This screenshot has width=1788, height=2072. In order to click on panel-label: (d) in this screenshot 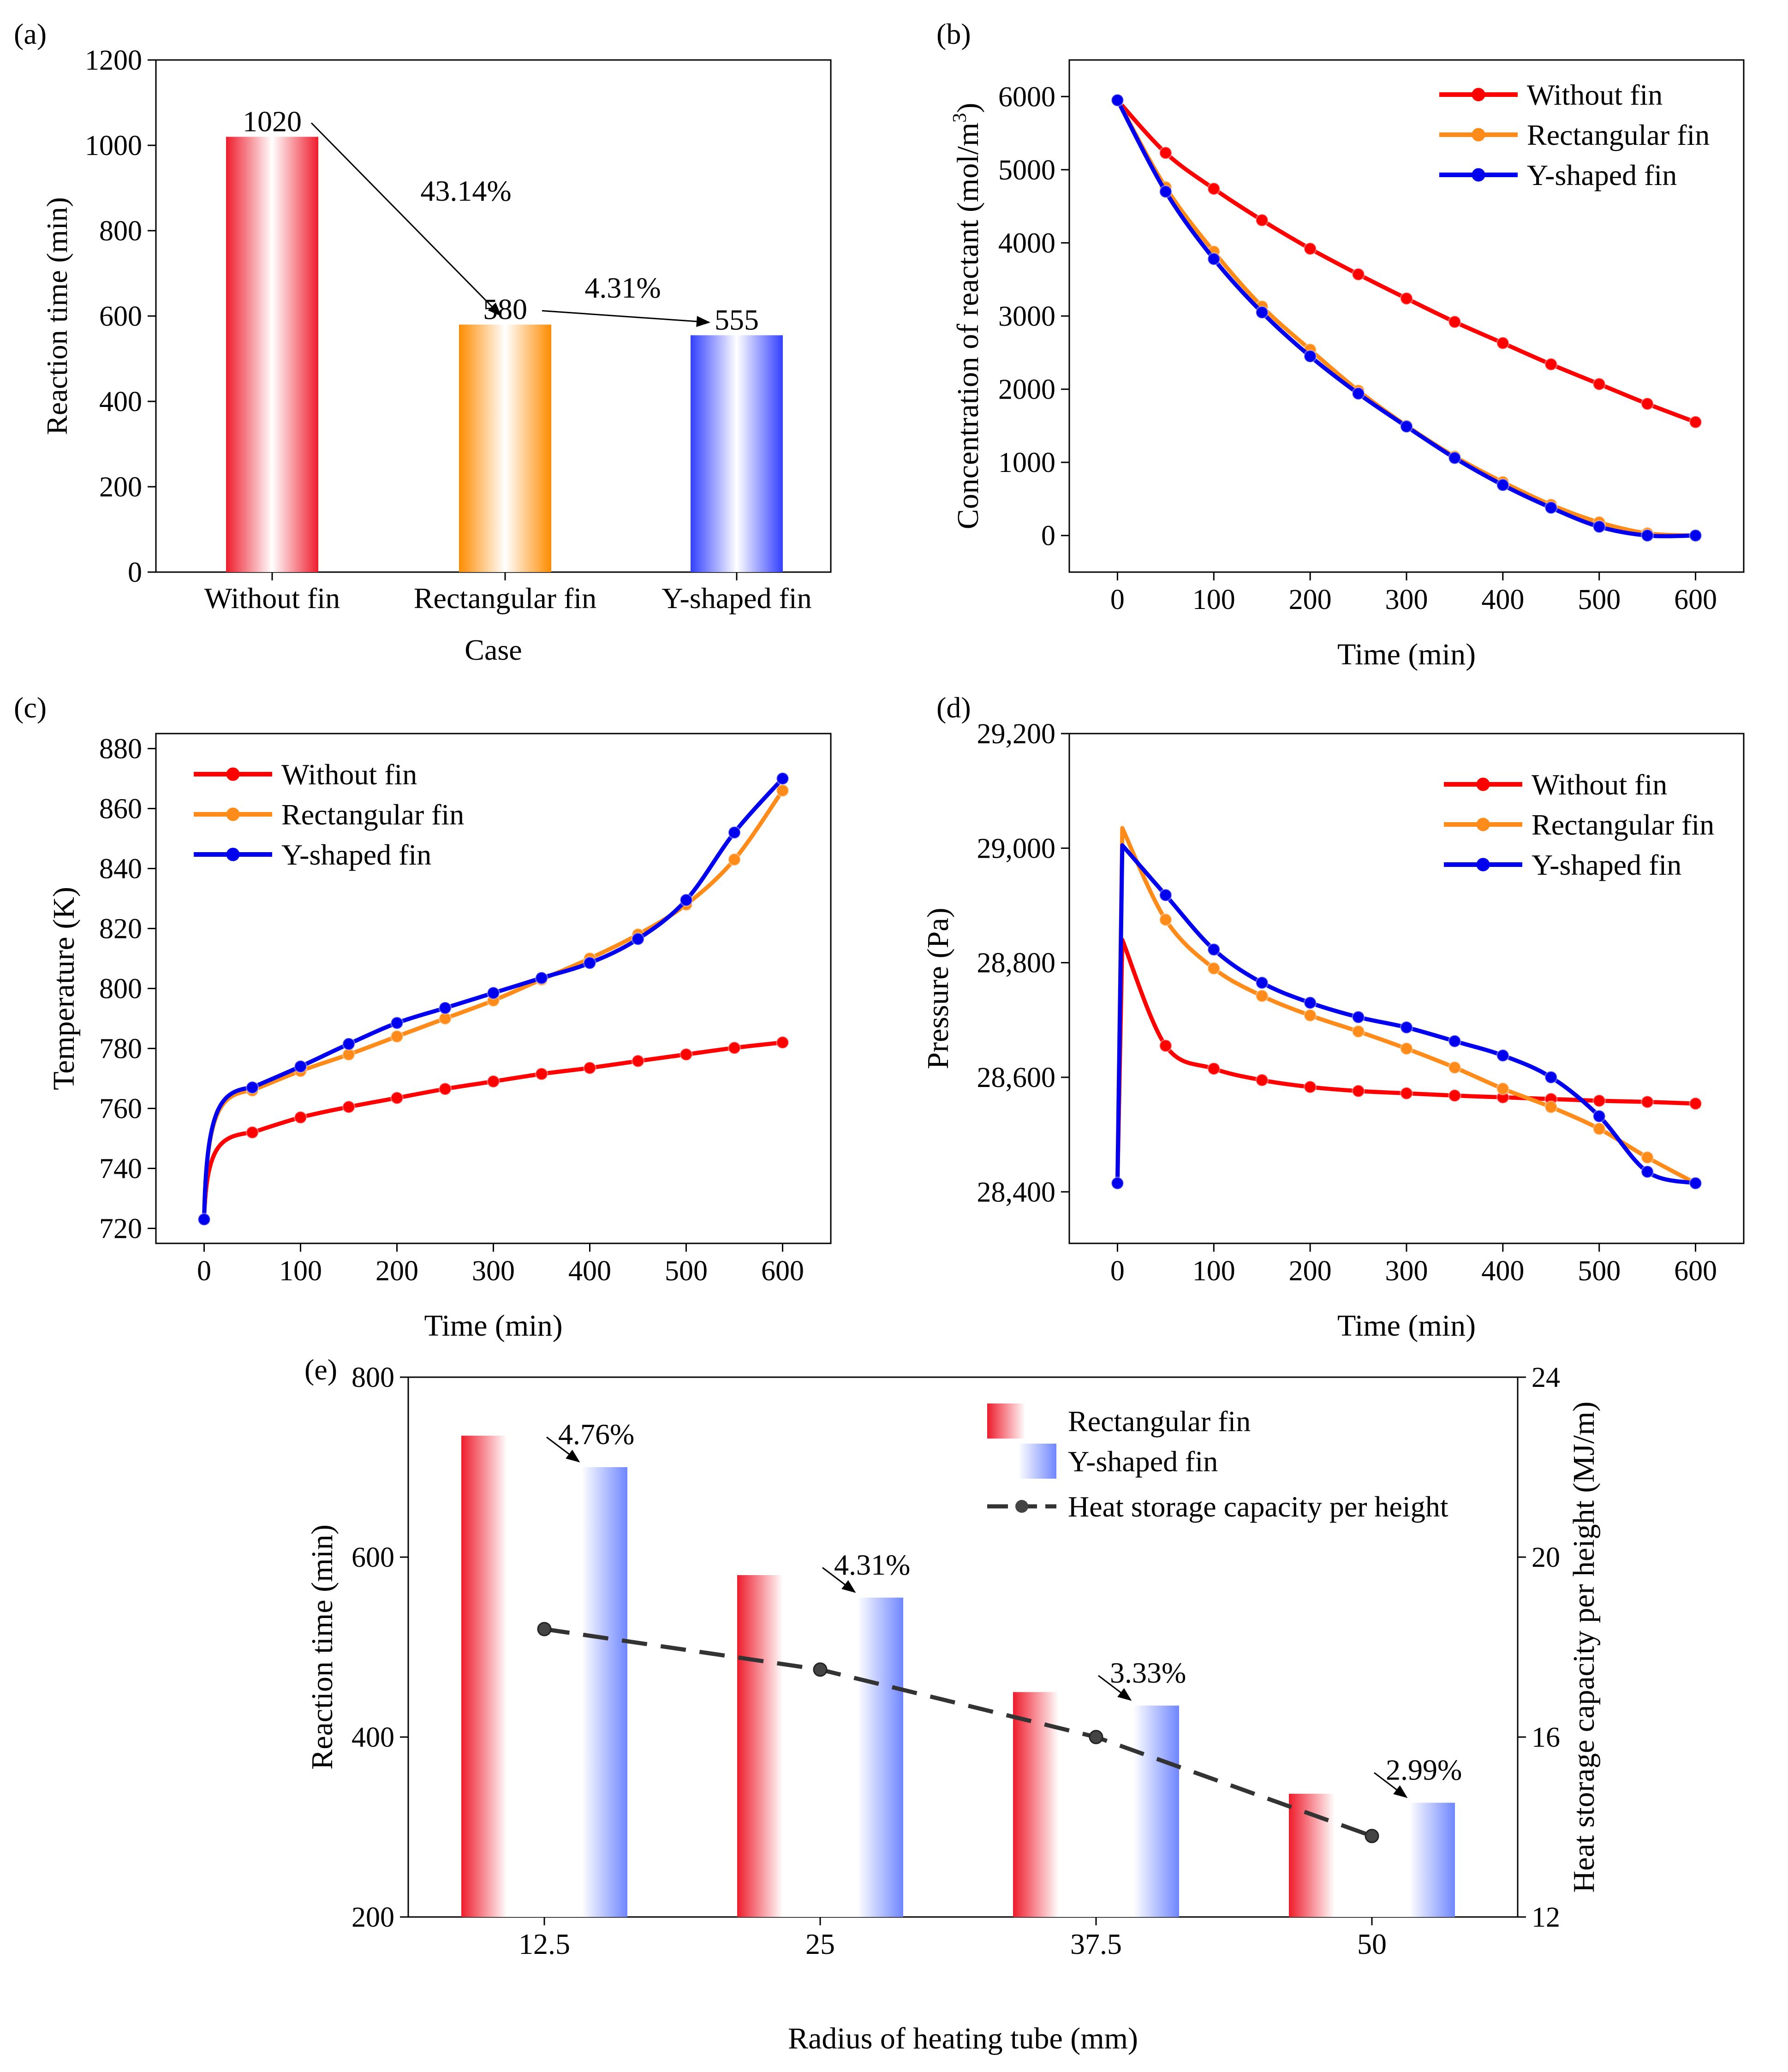, I will do `click(953, 708)`.